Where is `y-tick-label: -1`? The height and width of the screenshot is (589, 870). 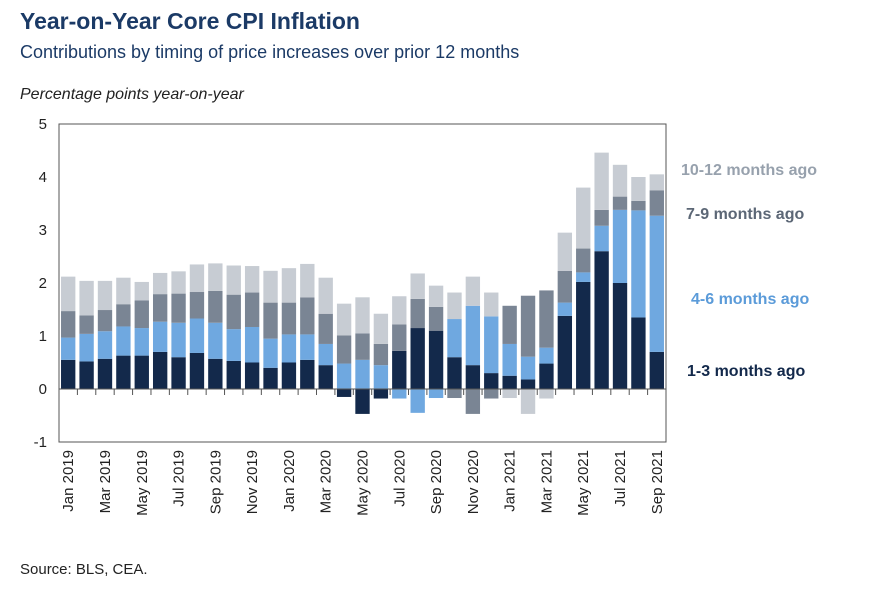 y-tick-label: -1 is located at coordinates (40, 442).